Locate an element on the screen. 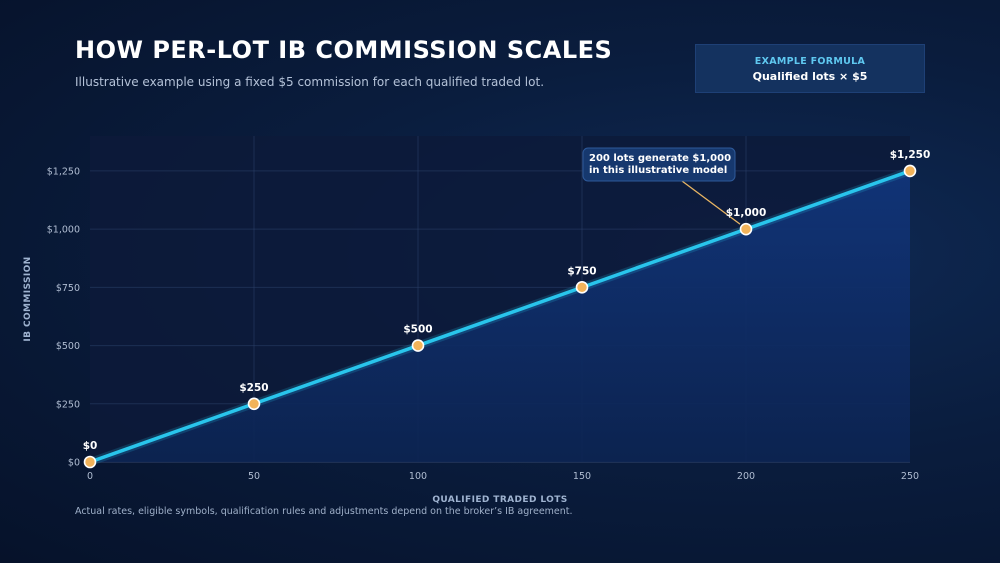  y-tick-label: $0 is located at coordinates (74, 463).